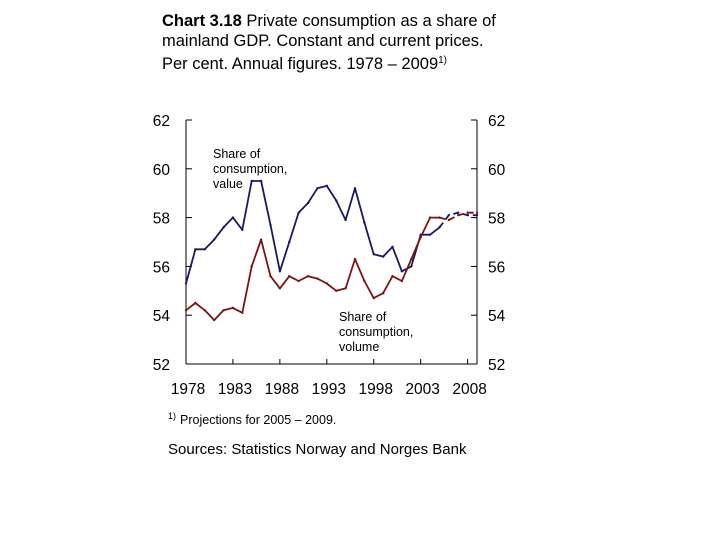  What do you see at coordinates (497, 170) in the screenshot?
I see `y-tick-label-right: 60` at bounding box center [497, 170].